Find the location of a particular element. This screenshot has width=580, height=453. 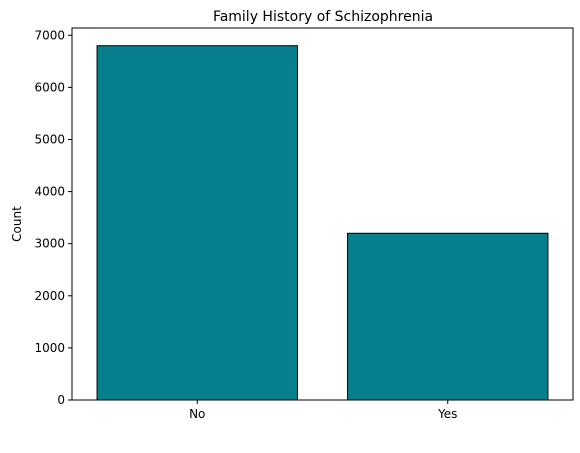

y-tick-label: 3000 is located at coordinates (49, 244).